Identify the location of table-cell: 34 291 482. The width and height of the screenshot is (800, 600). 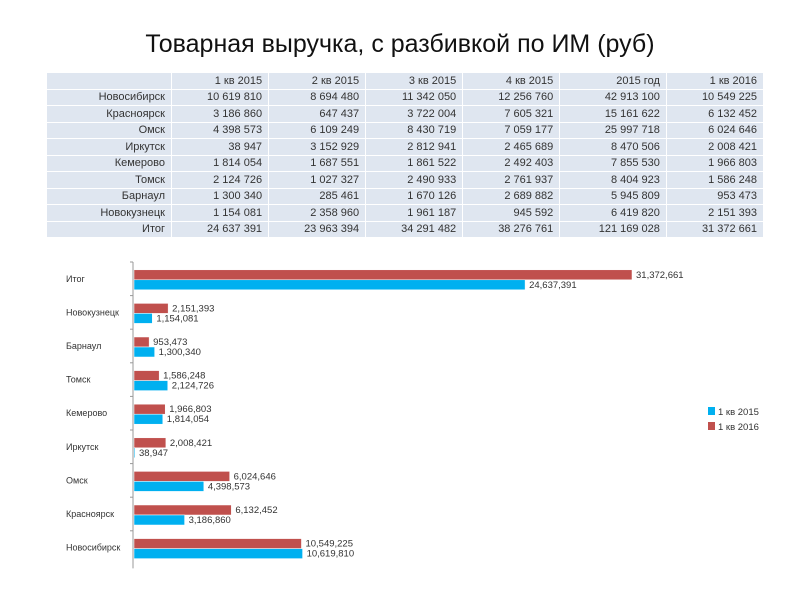
(414, 229).